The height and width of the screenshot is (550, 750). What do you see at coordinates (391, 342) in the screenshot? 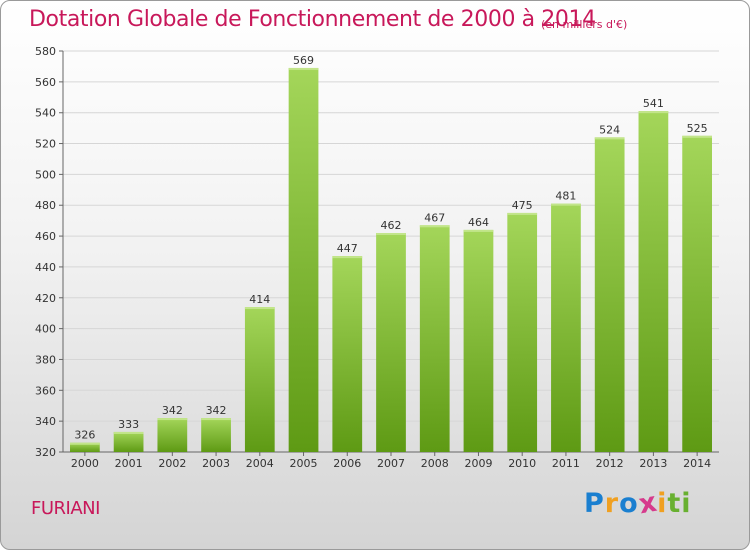
I see `bar-2007` at bounding box center [391, 342].